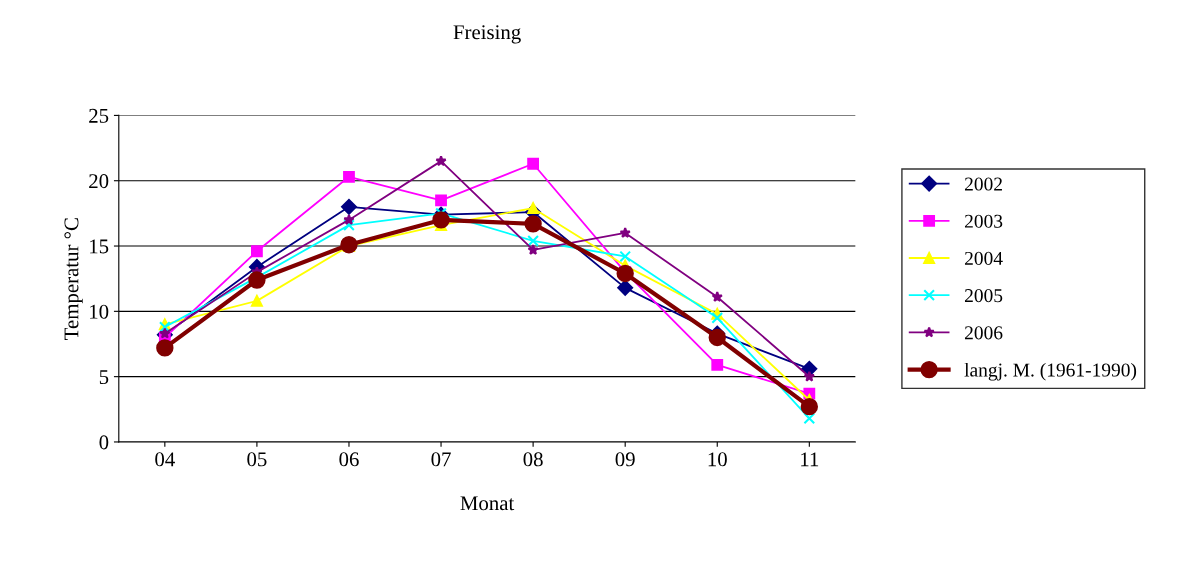  What do you see at coordinates (349, 459) in the screenshot?
I see `x-tick-label: 06` at bounding box center [349, 459].